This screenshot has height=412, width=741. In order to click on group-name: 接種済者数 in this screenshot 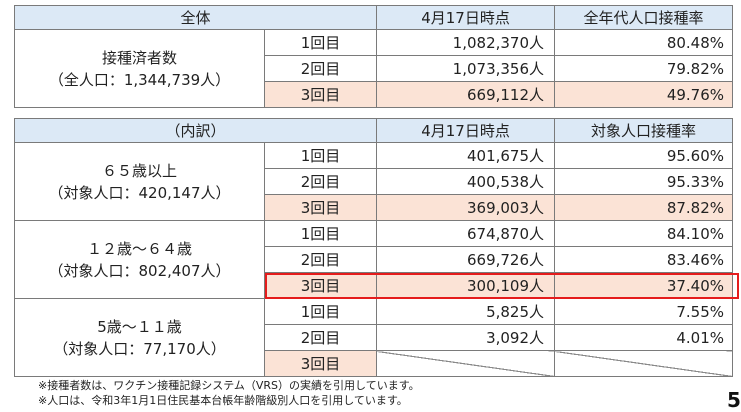, I will do `click(139, 57)`.